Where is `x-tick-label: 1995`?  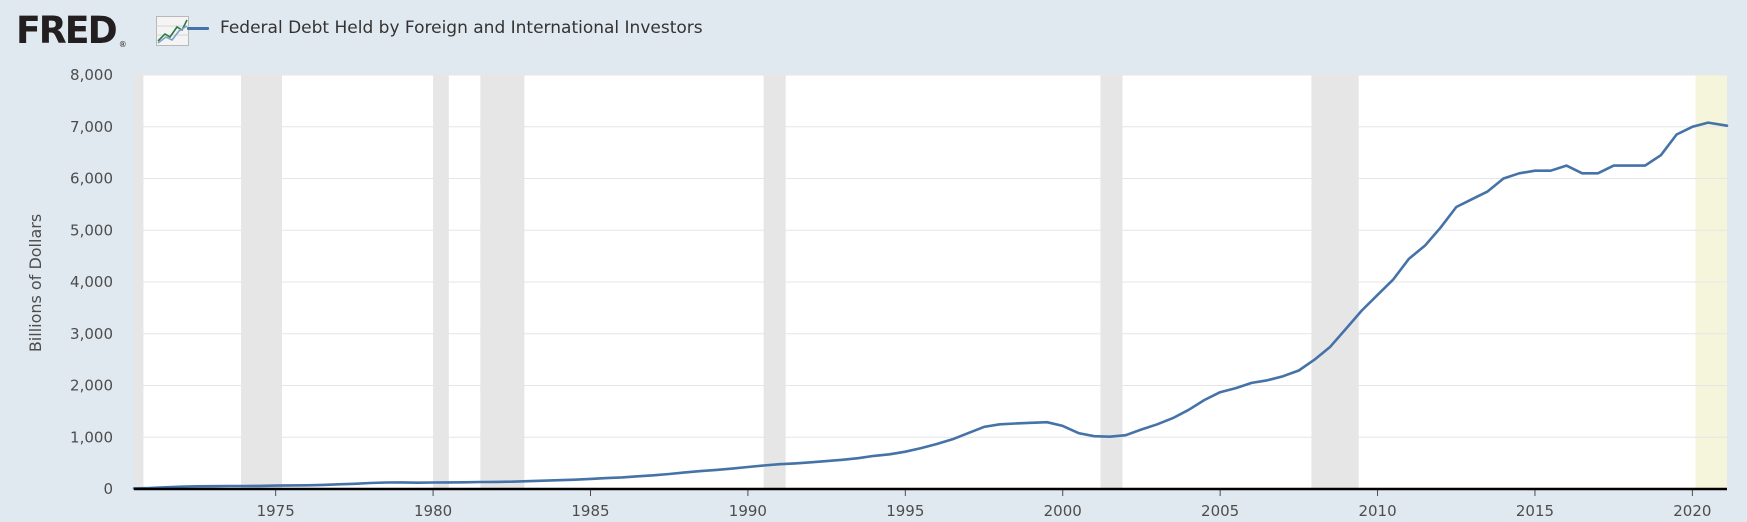
x-tick-label: 1995 is located at coordinates (905, 511).